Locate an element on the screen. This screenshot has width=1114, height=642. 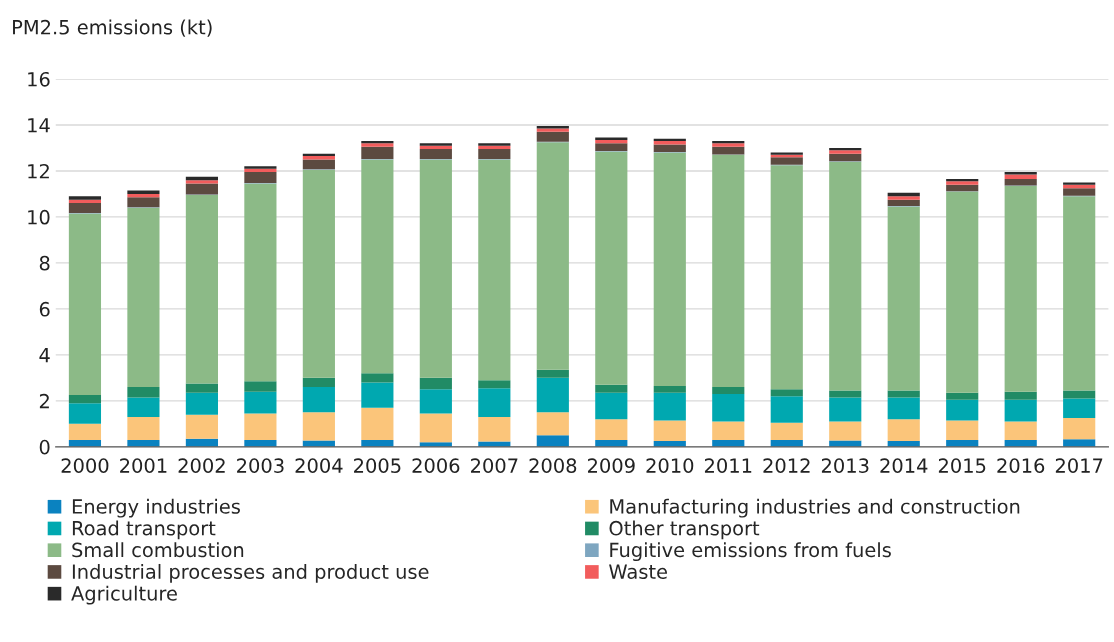
y-tick-label: 10 is located at coordinates (39, 217).